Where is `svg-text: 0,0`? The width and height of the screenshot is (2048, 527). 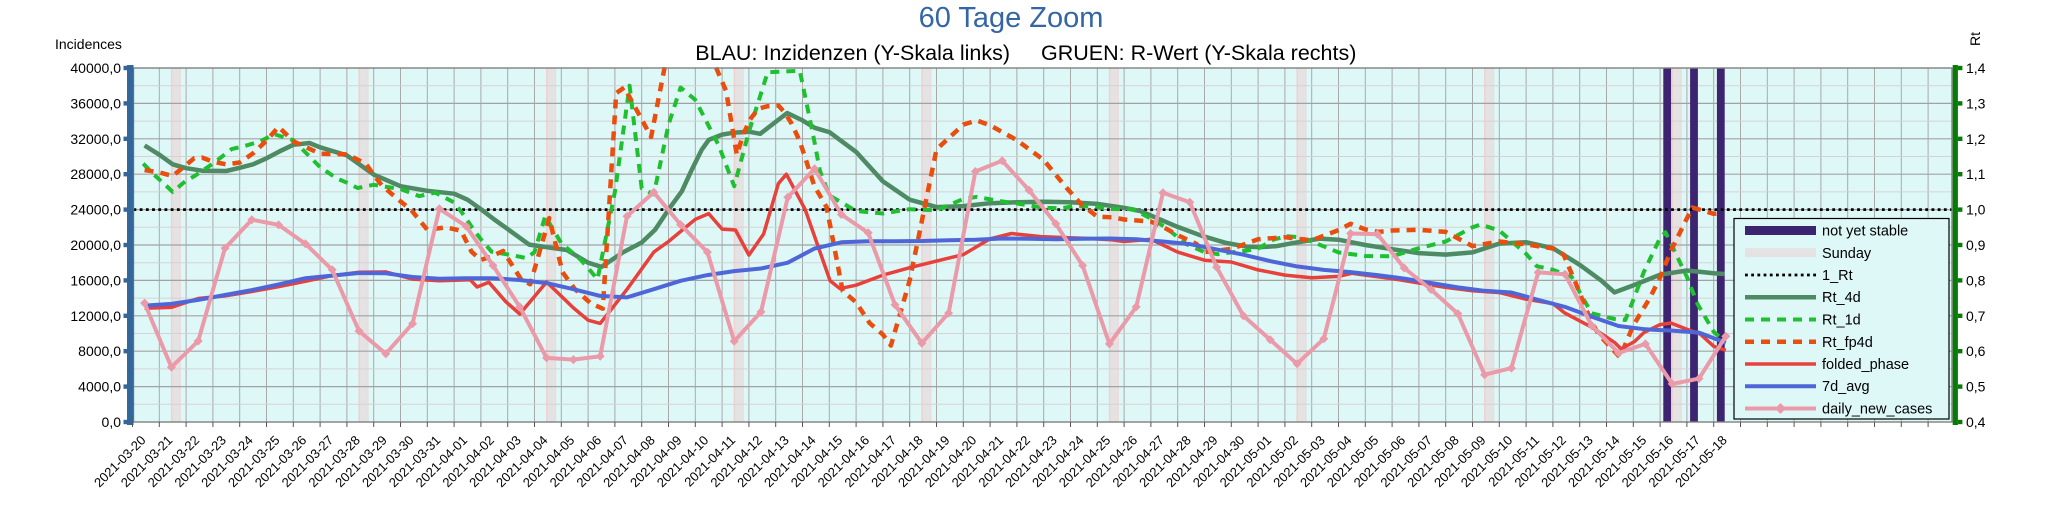
svg-text: 0,0 is located at coordinates (112, 422).